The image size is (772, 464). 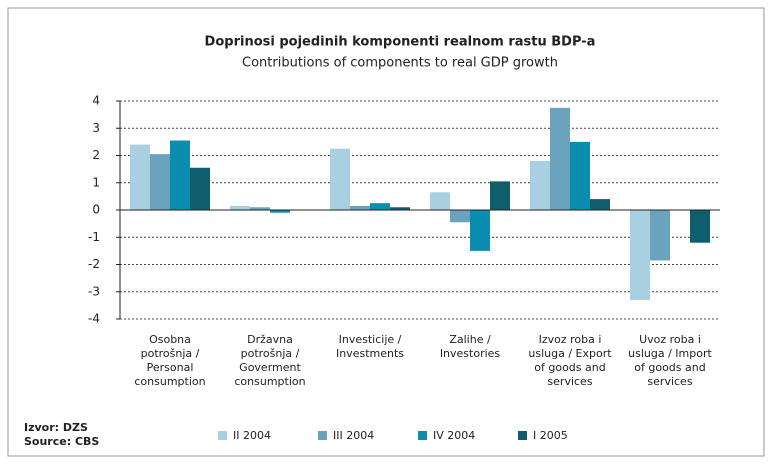 What do you see at coordinates (353, 435) in the screenshot?
I see `legend-label: III 2004` at bounding box center [353, 435].